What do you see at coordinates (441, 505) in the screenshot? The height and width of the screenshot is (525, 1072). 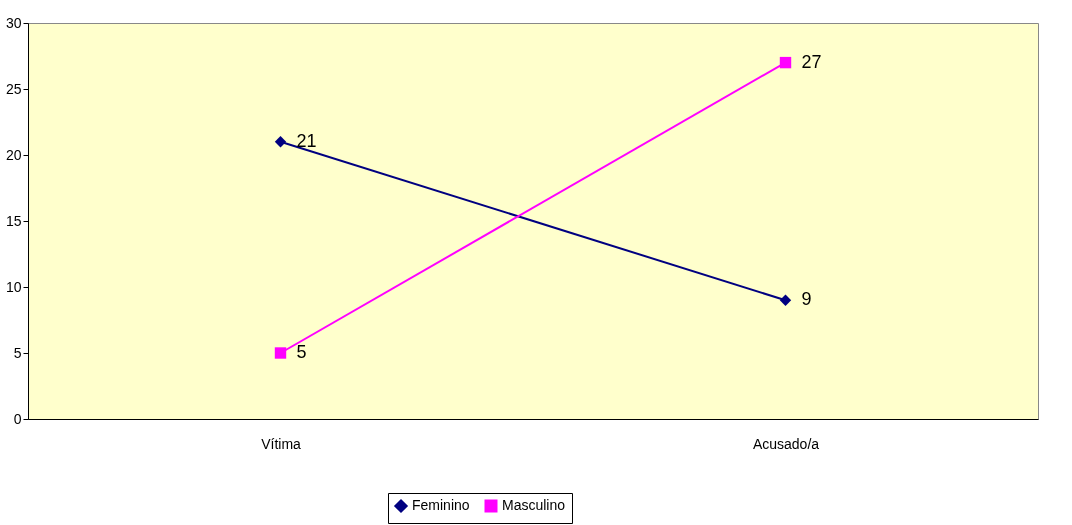 I see `legend-label: Feminino` at bounding box center [441, 505].